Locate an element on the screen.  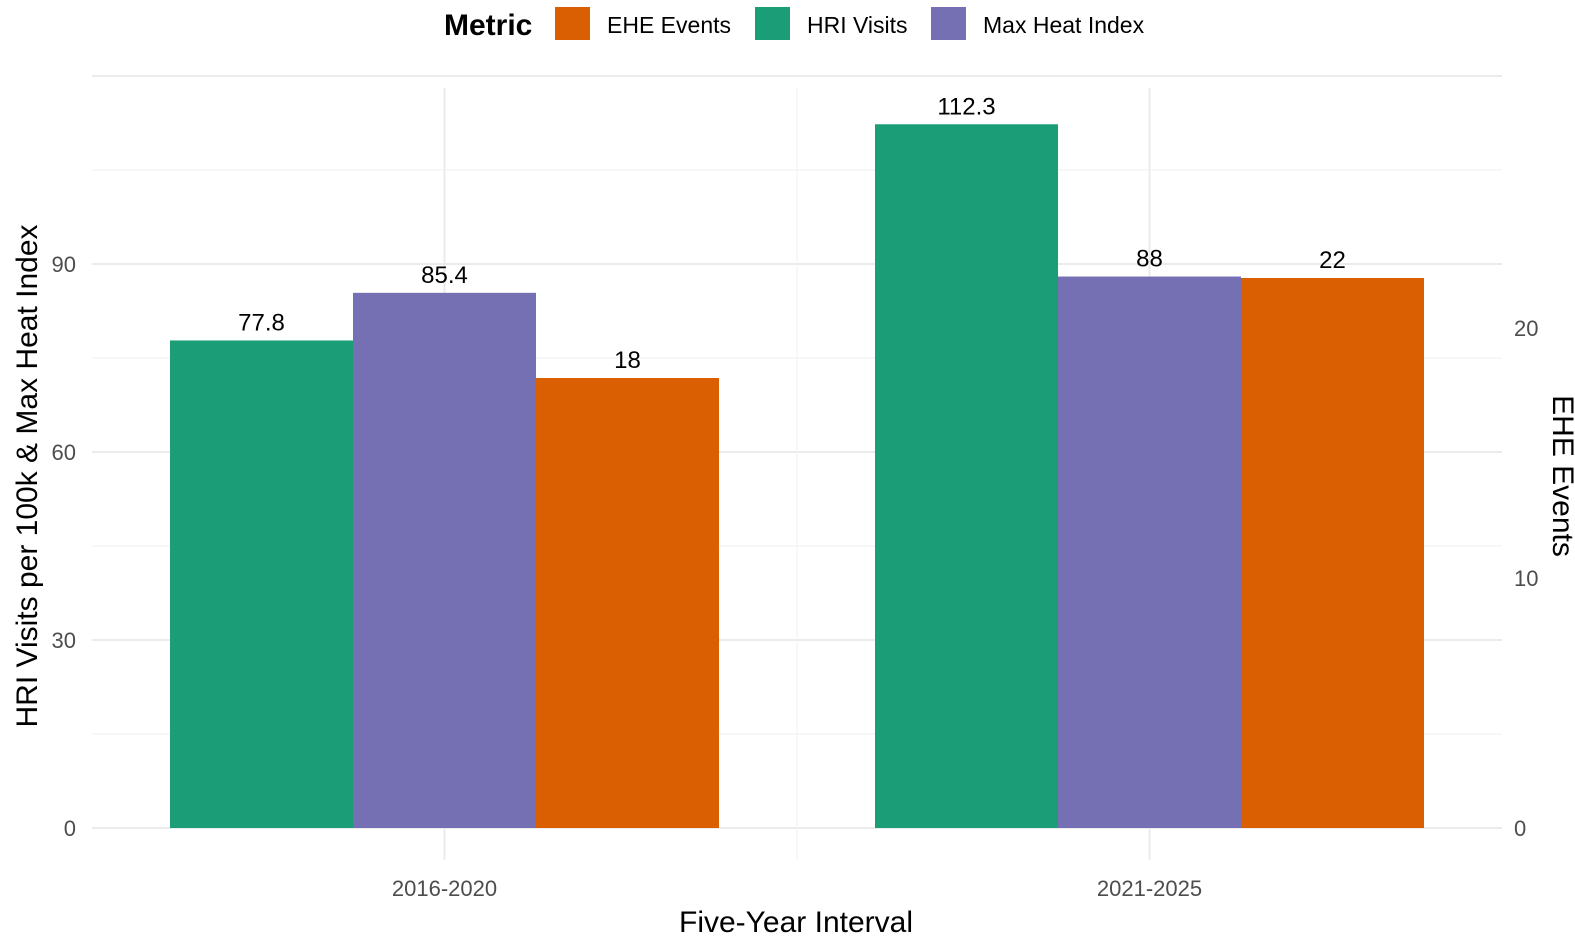
y-axis-left-title: HRI Visits per 100k & Max Heat Index is located at coordinates (27, 476).